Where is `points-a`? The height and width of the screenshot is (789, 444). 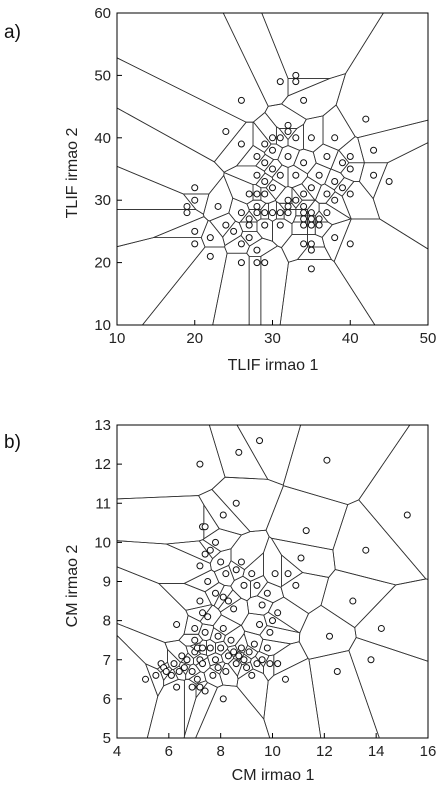 points-a is located at coordinates (288, 172).